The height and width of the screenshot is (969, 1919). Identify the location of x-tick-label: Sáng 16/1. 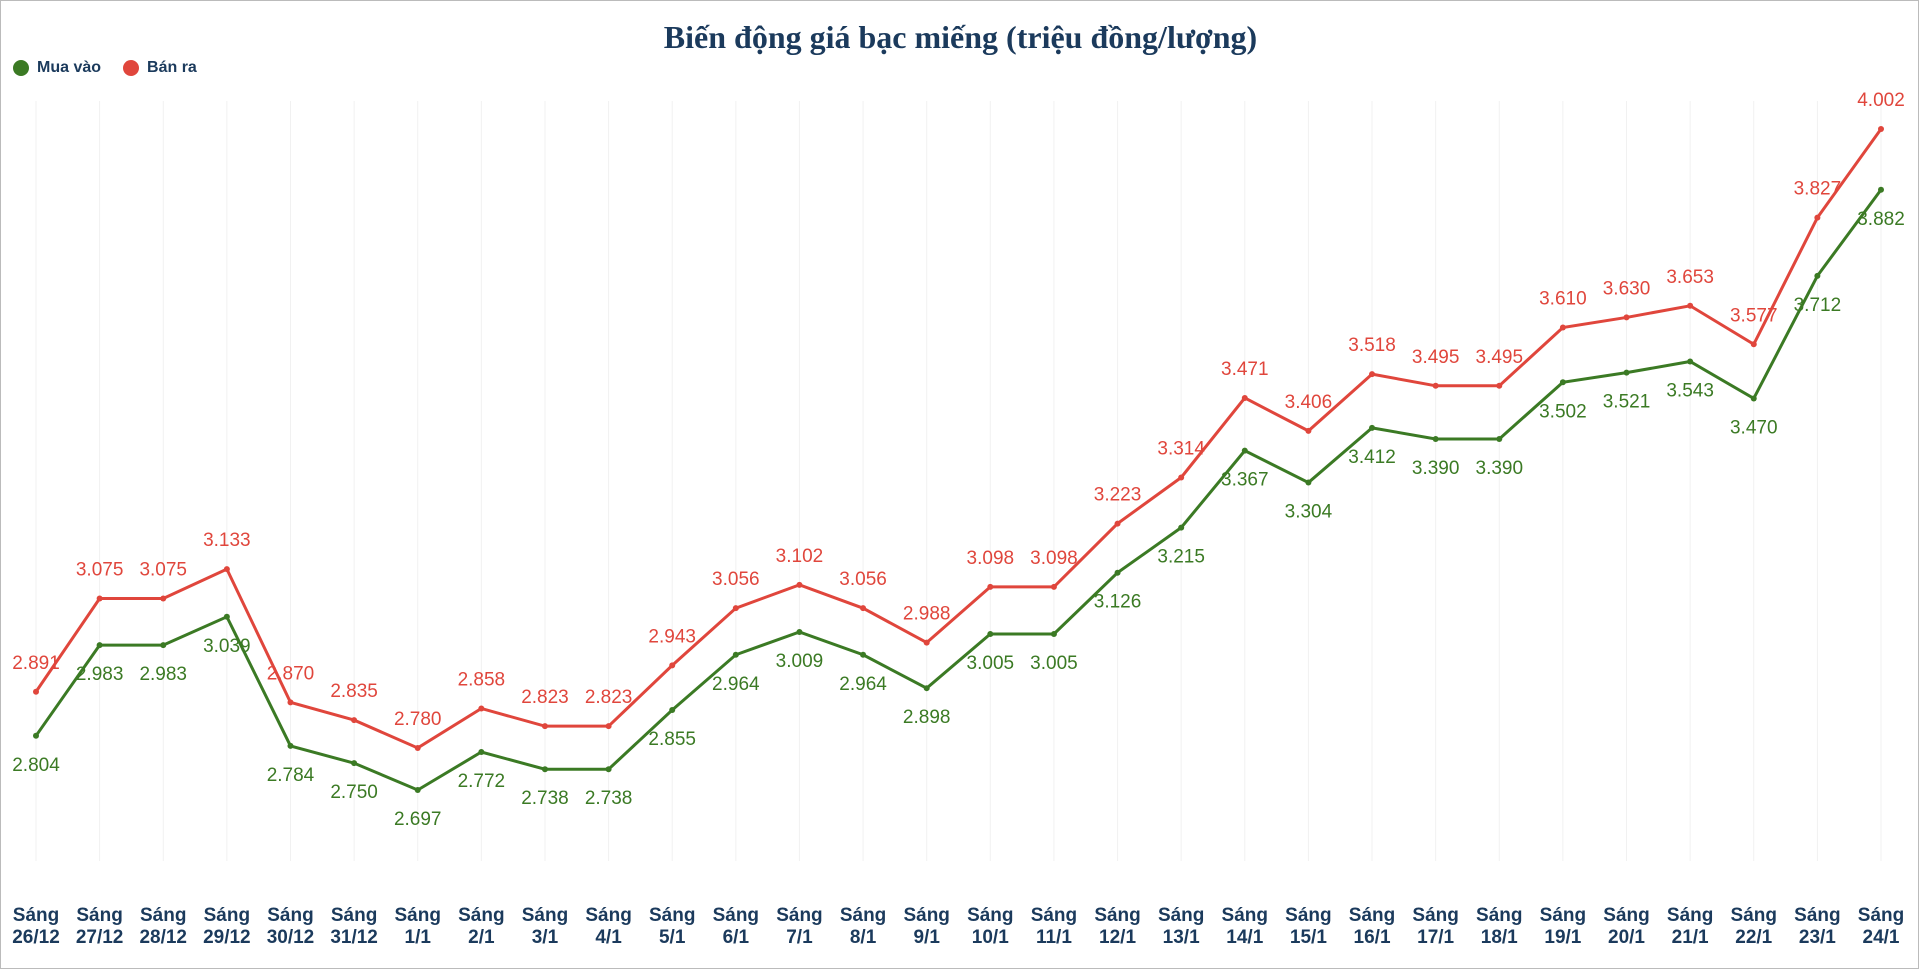
(1372, 926).